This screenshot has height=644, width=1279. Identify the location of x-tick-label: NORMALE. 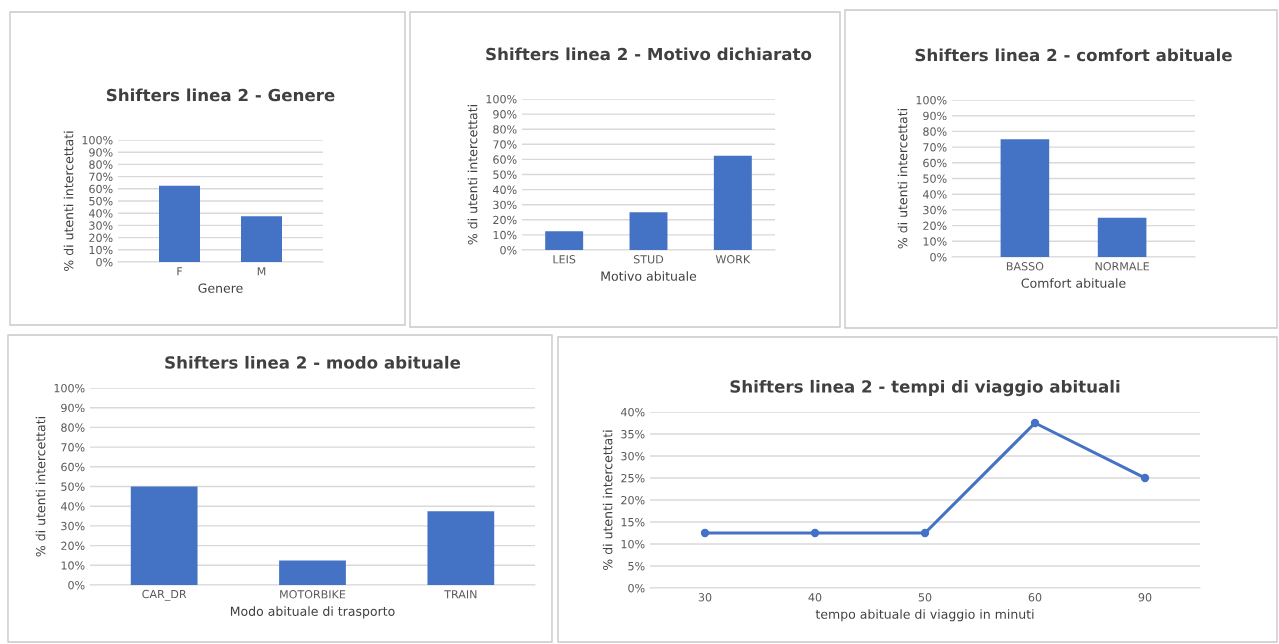
(1122, 266).